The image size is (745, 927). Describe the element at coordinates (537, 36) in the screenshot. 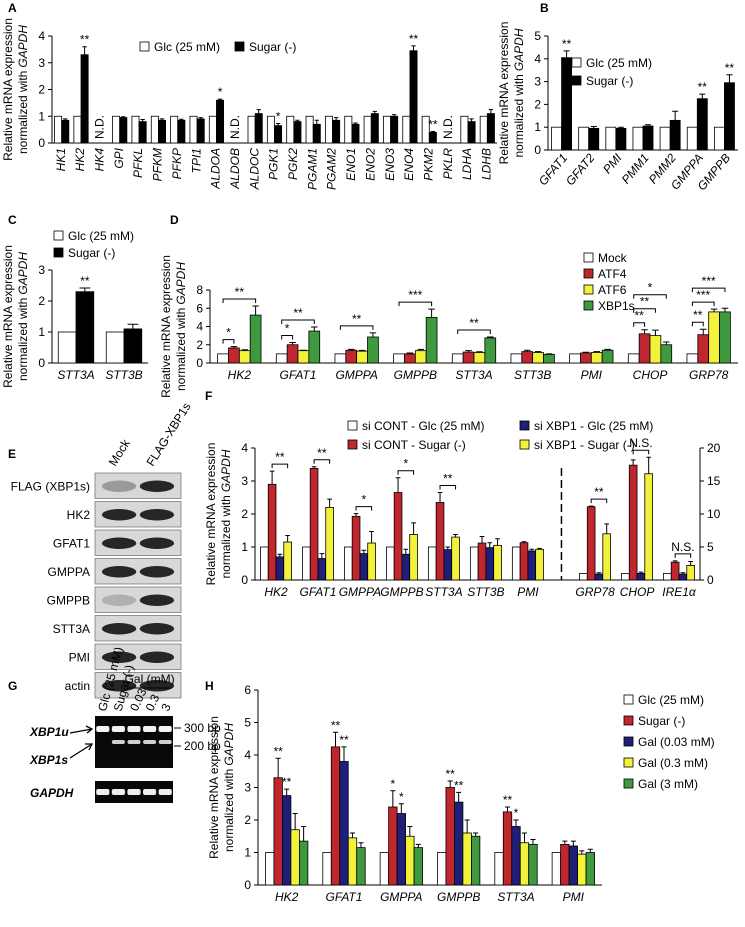

I see `y-tick-label: 5` at that location.